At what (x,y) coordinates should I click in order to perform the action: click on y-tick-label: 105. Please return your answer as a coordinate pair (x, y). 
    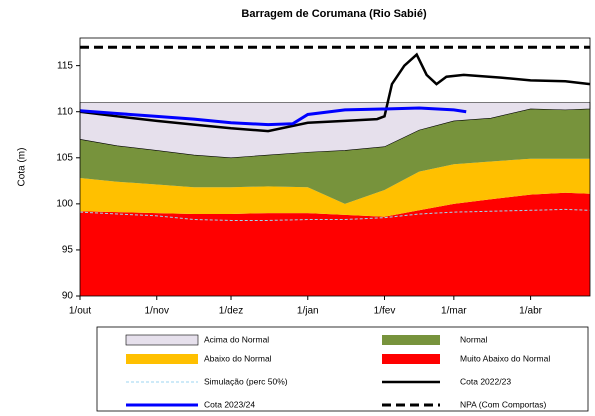
    Looking at the image, I should click on (64, 157).